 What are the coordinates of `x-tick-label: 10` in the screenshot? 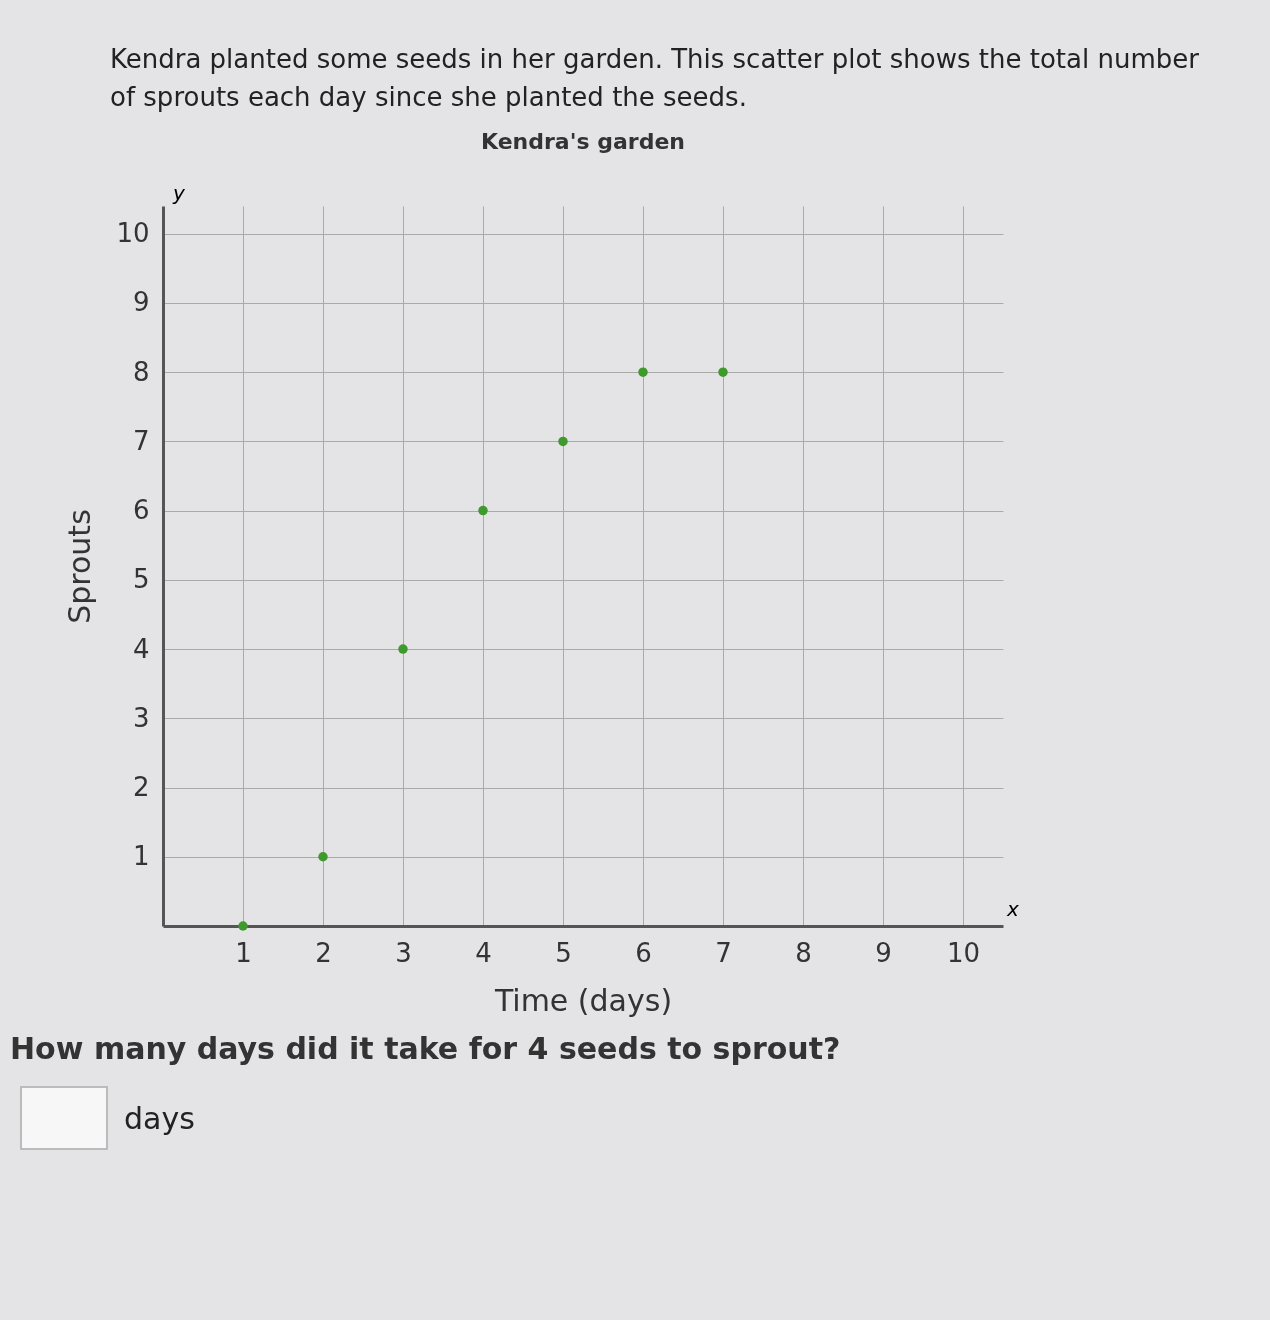 It's located at (963, 952).